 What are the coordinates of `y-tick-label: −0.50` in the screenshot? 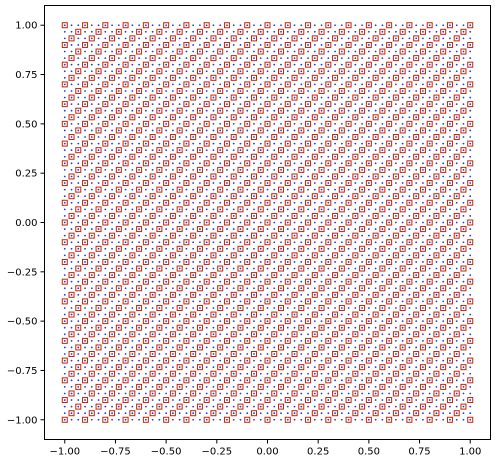 It's located at (22, 322).